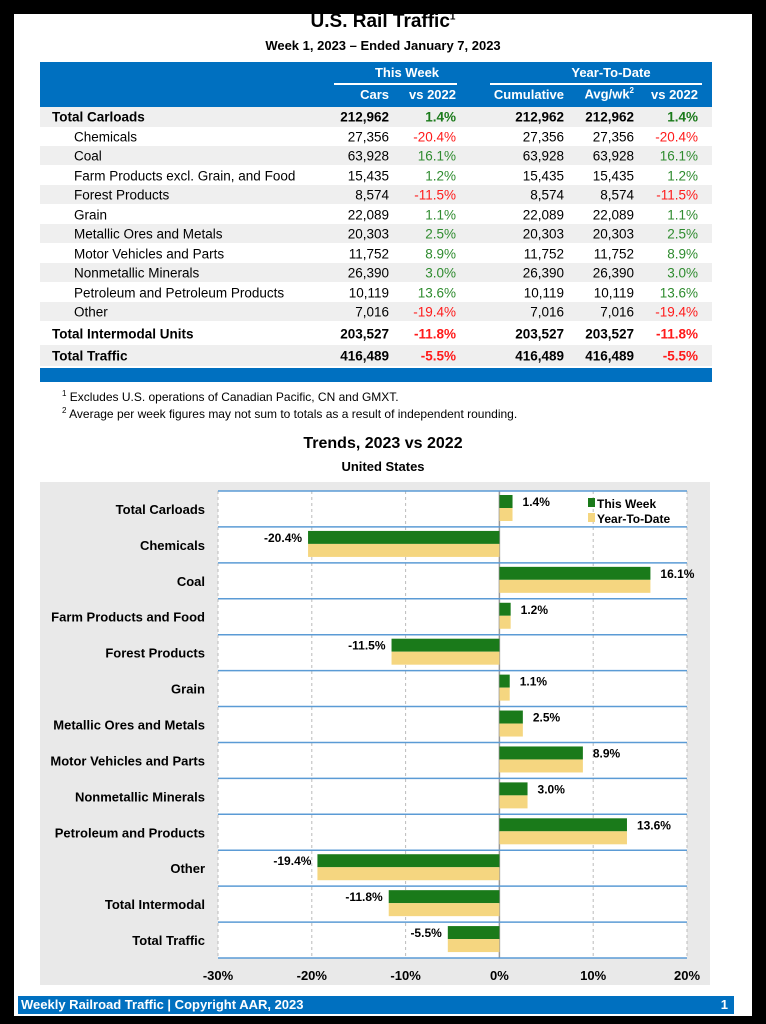  What do you see at coordinates (591, 502) in the screenshot?
I see `legend-swatch` at bounding box center [591, 502].